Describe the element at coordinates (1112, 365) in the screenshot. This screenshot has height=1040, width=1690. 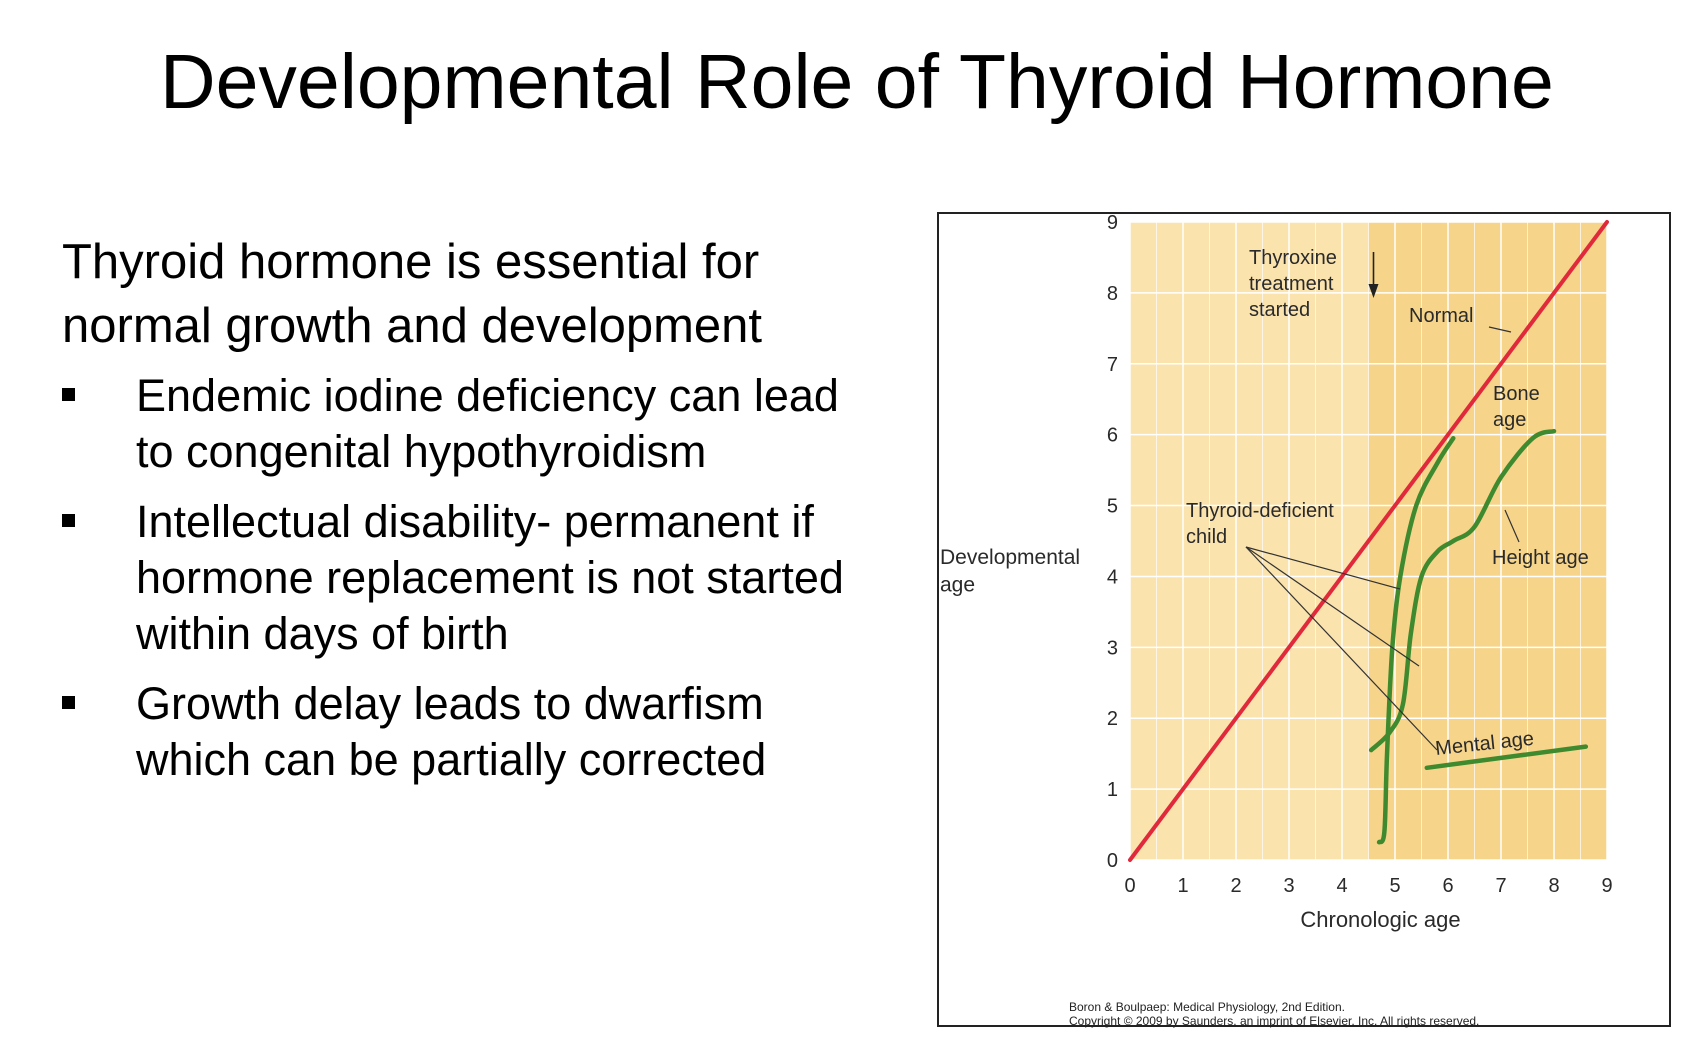
I see `y-tick-label: 7` at that location.